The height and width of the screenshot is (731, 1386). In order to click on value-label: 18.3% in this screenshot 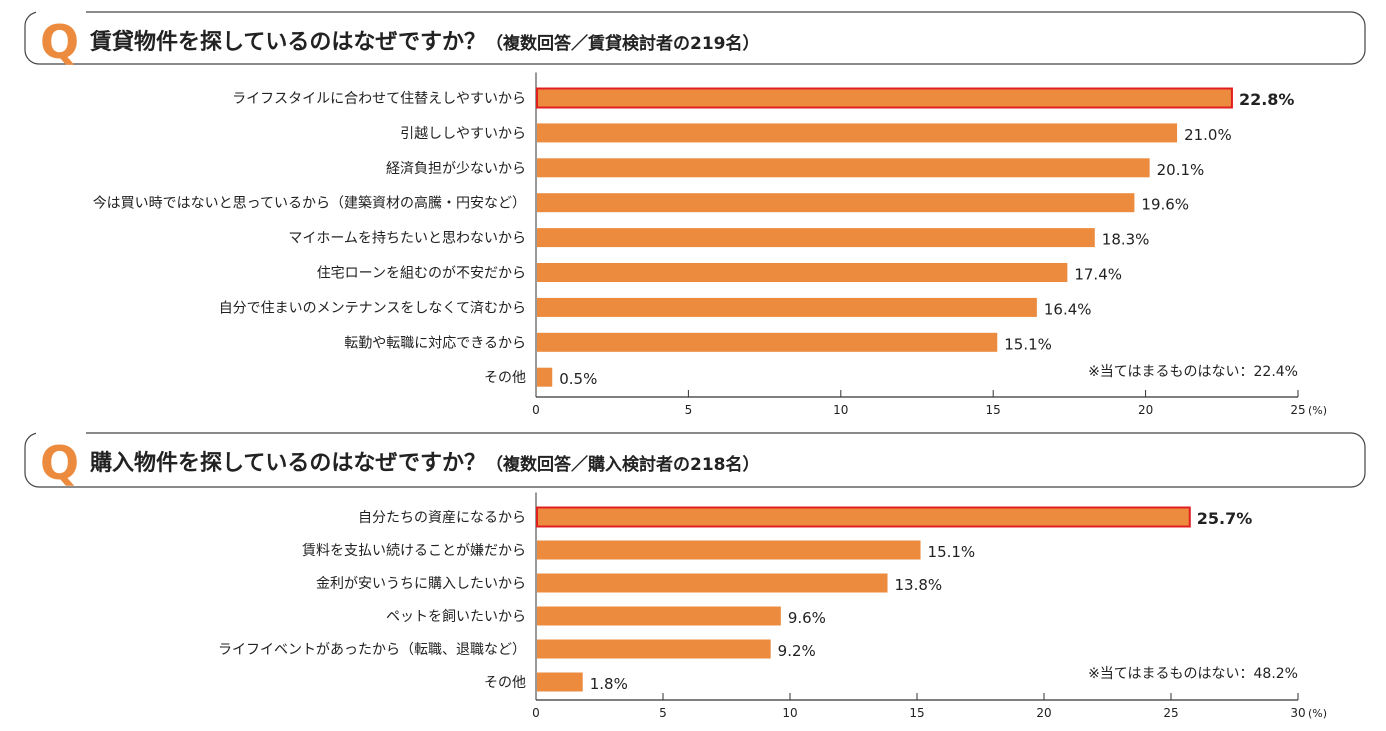, I will do `click(1126, 240)`.